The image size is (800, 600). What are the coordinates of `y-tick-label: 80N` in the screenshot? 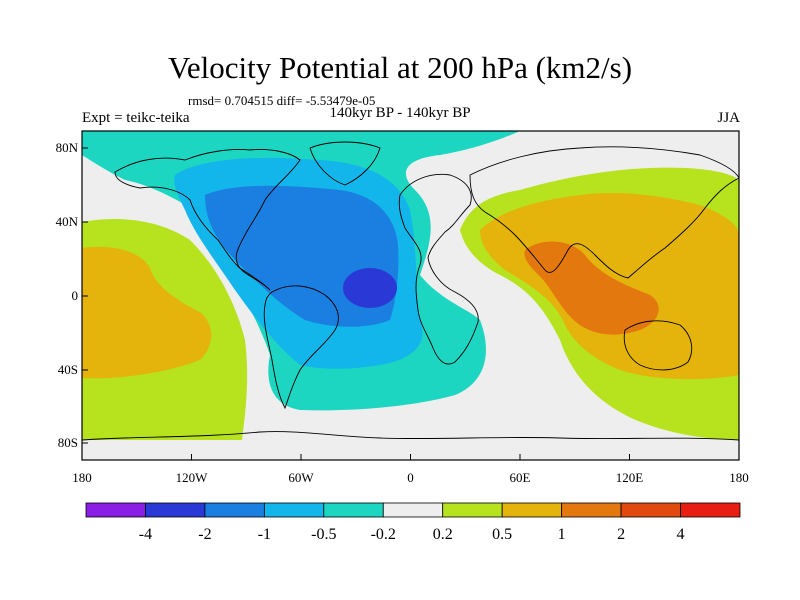 It's located at (67, 147).